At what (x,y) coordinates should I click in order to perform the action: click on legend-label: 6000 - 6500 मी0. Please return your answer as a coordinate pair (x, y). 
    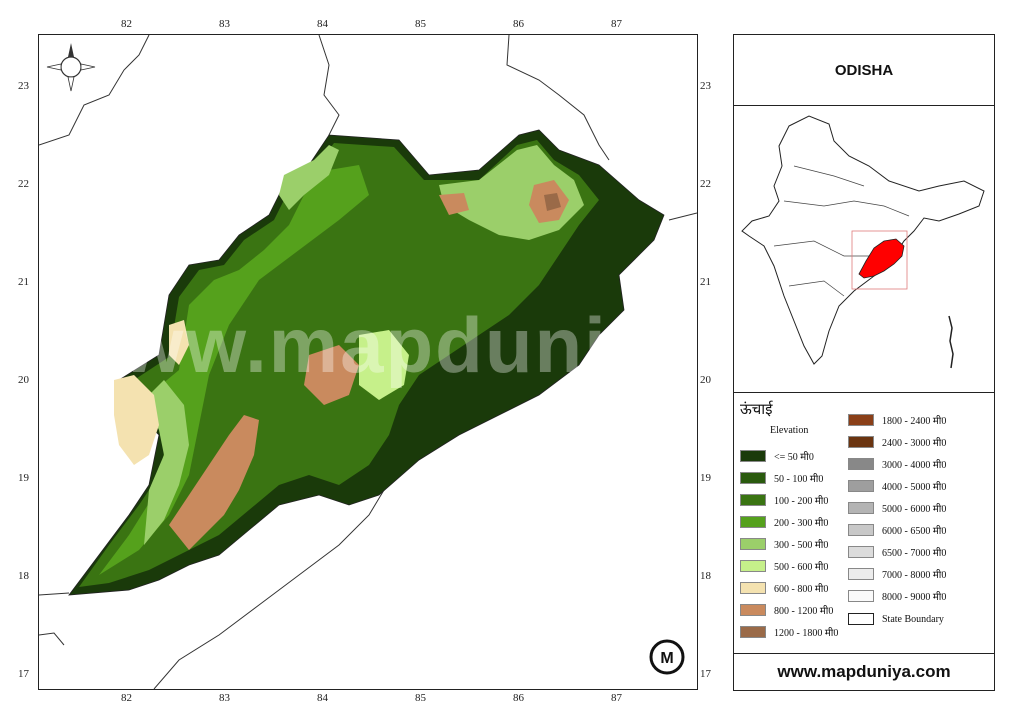
    Looking at the image, I should click on (914, 531).